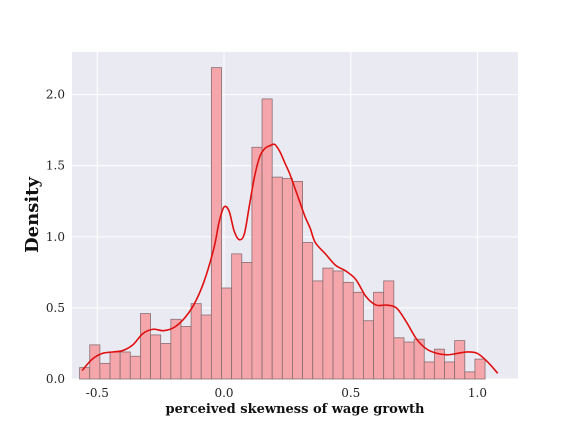  Describe the element at coordinates (296, 409) in the screenshot. I see `x-axis-label: perceived skewness of wage growth` at that location.